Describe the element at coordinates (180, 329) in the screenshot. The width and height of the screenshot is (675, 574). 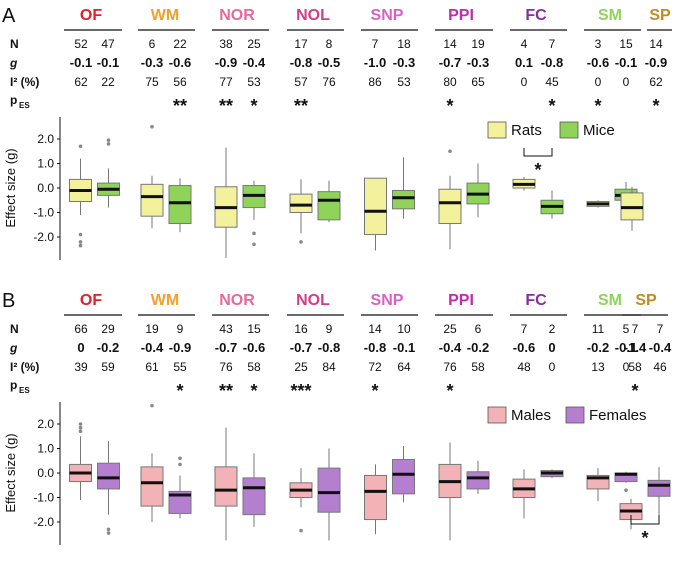
I see `cell-n: 9` at that location.